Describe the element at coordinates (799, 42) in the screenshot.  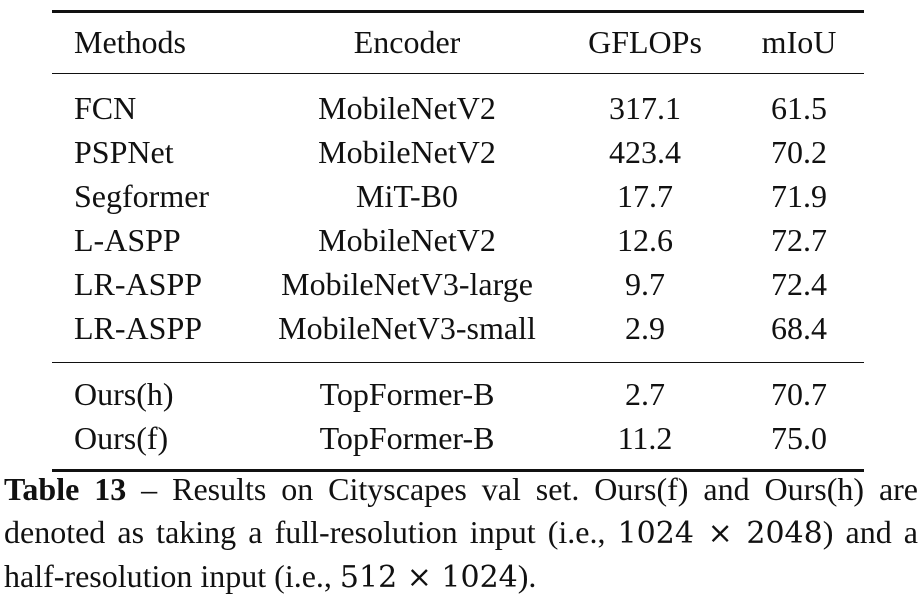
I see `header-miou: mIoU` at that location.